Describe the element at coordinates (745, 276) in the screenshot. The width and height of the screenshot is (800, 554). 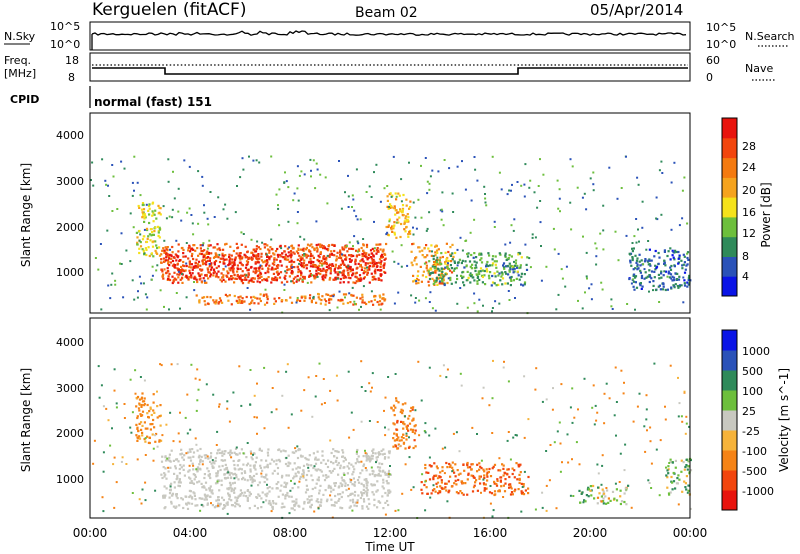
I see `power-cbar-tick-4: 4` at that location.